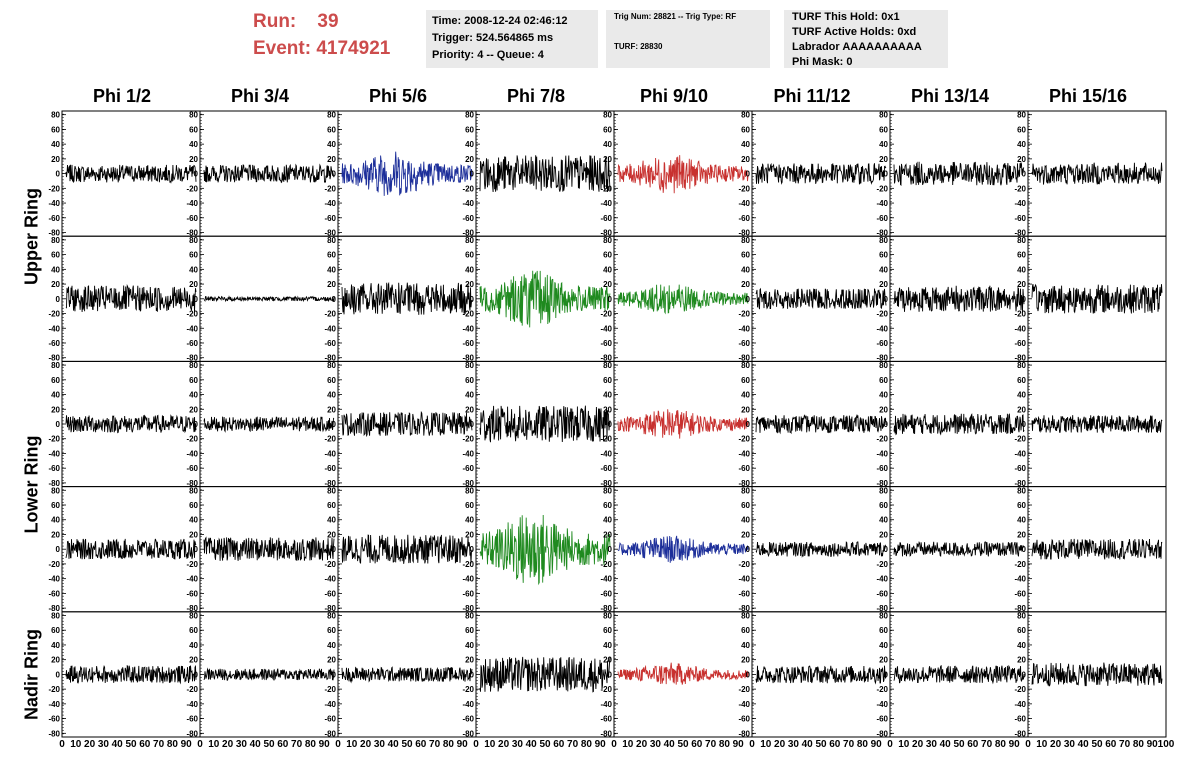 The image size is (1196, 775). I want to click on event-label: Event:, so click(282, 48).